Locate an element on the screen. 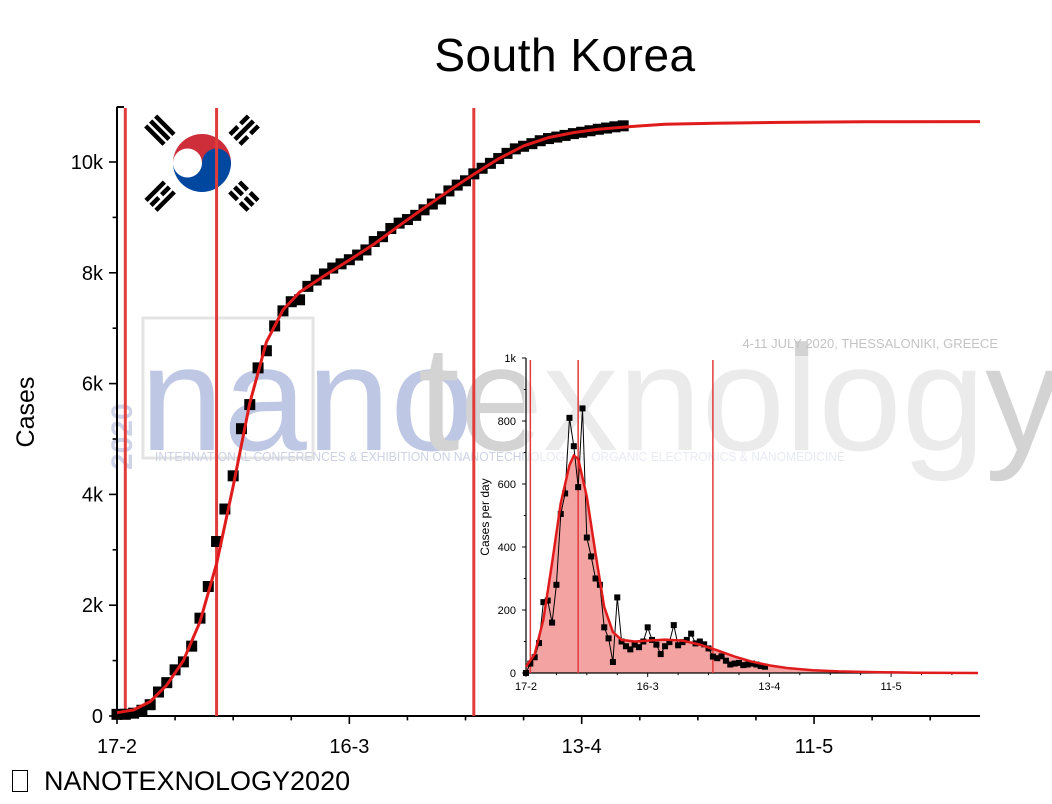 The height and width of the screenshot is (804, 1052). main-y-tick-label: 10k is located at coordinates (87, 163).